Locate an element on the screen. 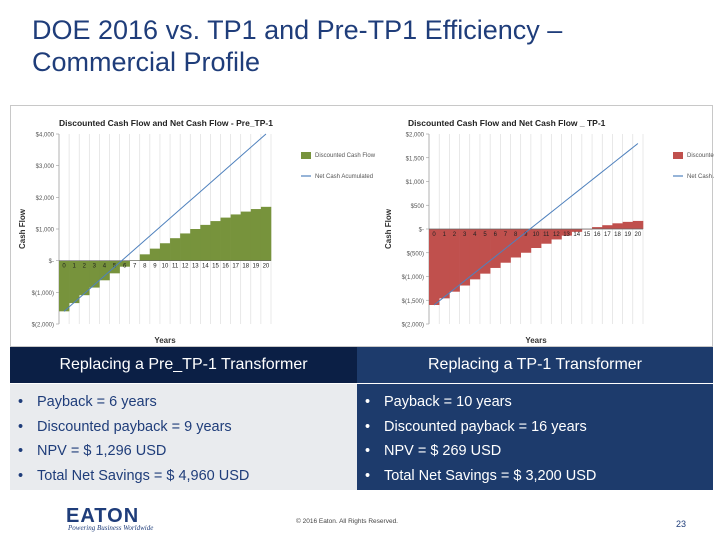 The width and height of the screenshot is (720, 540). xtick-label-1-0: 0 is located at coordinates (434, 235).